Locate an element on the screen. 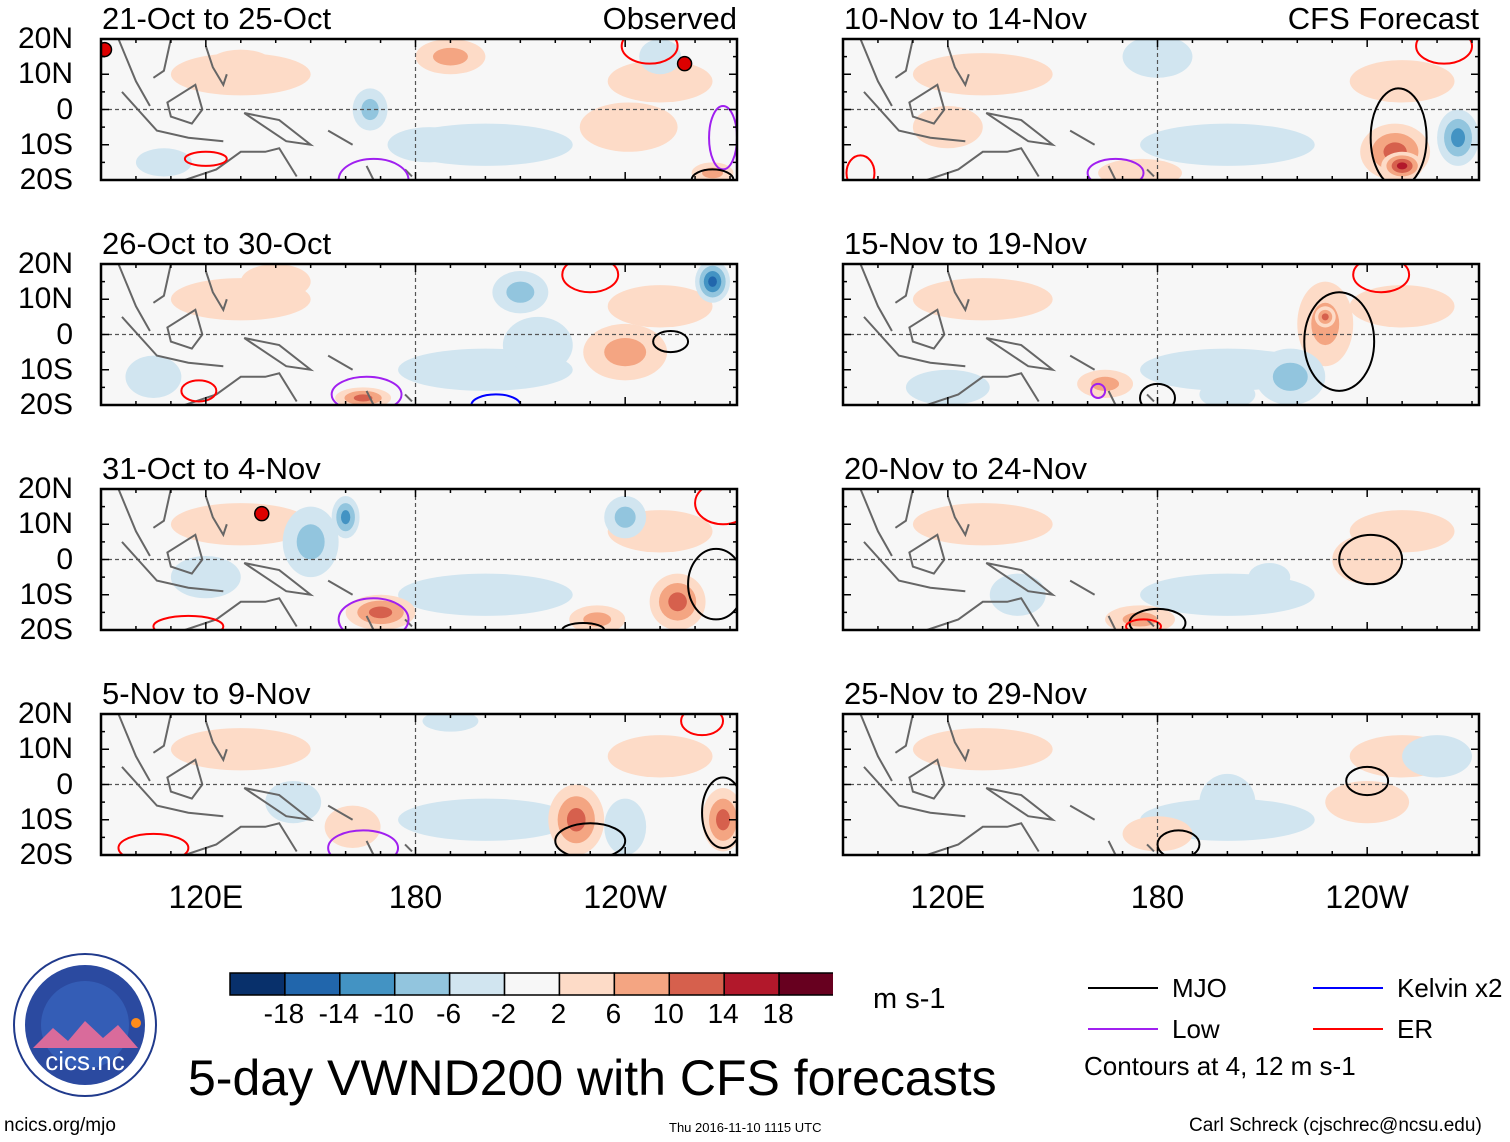  column-label: CFS Forecast is located at coordinates (1383, 18).